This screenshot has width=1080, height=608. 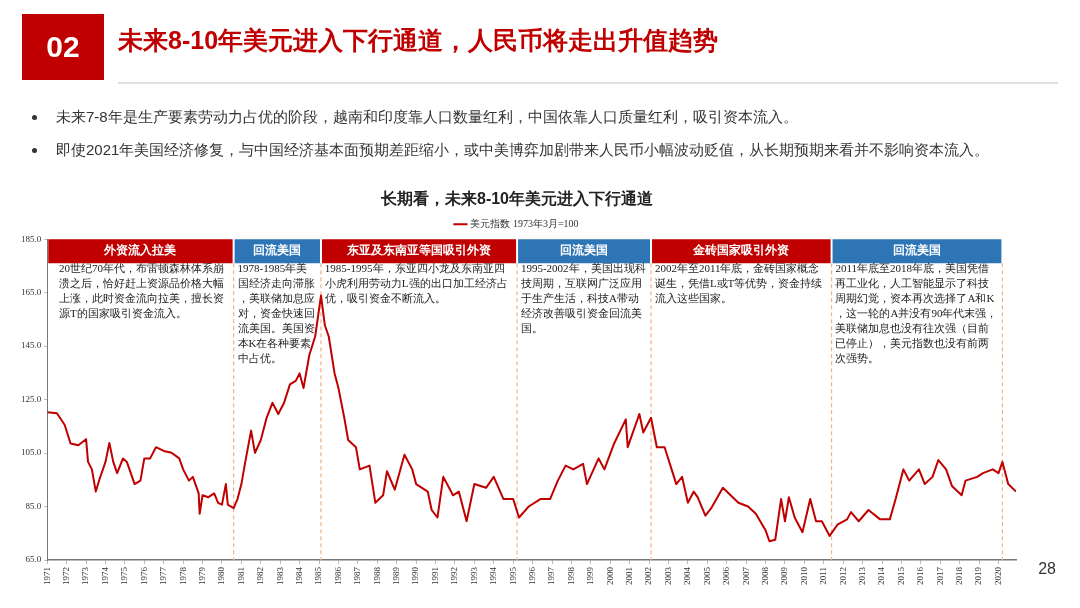 What do you see at coordinates (861, 575) in the screenshot?
I see `x-tick-label: 2013` at bounding box center [861, 575].